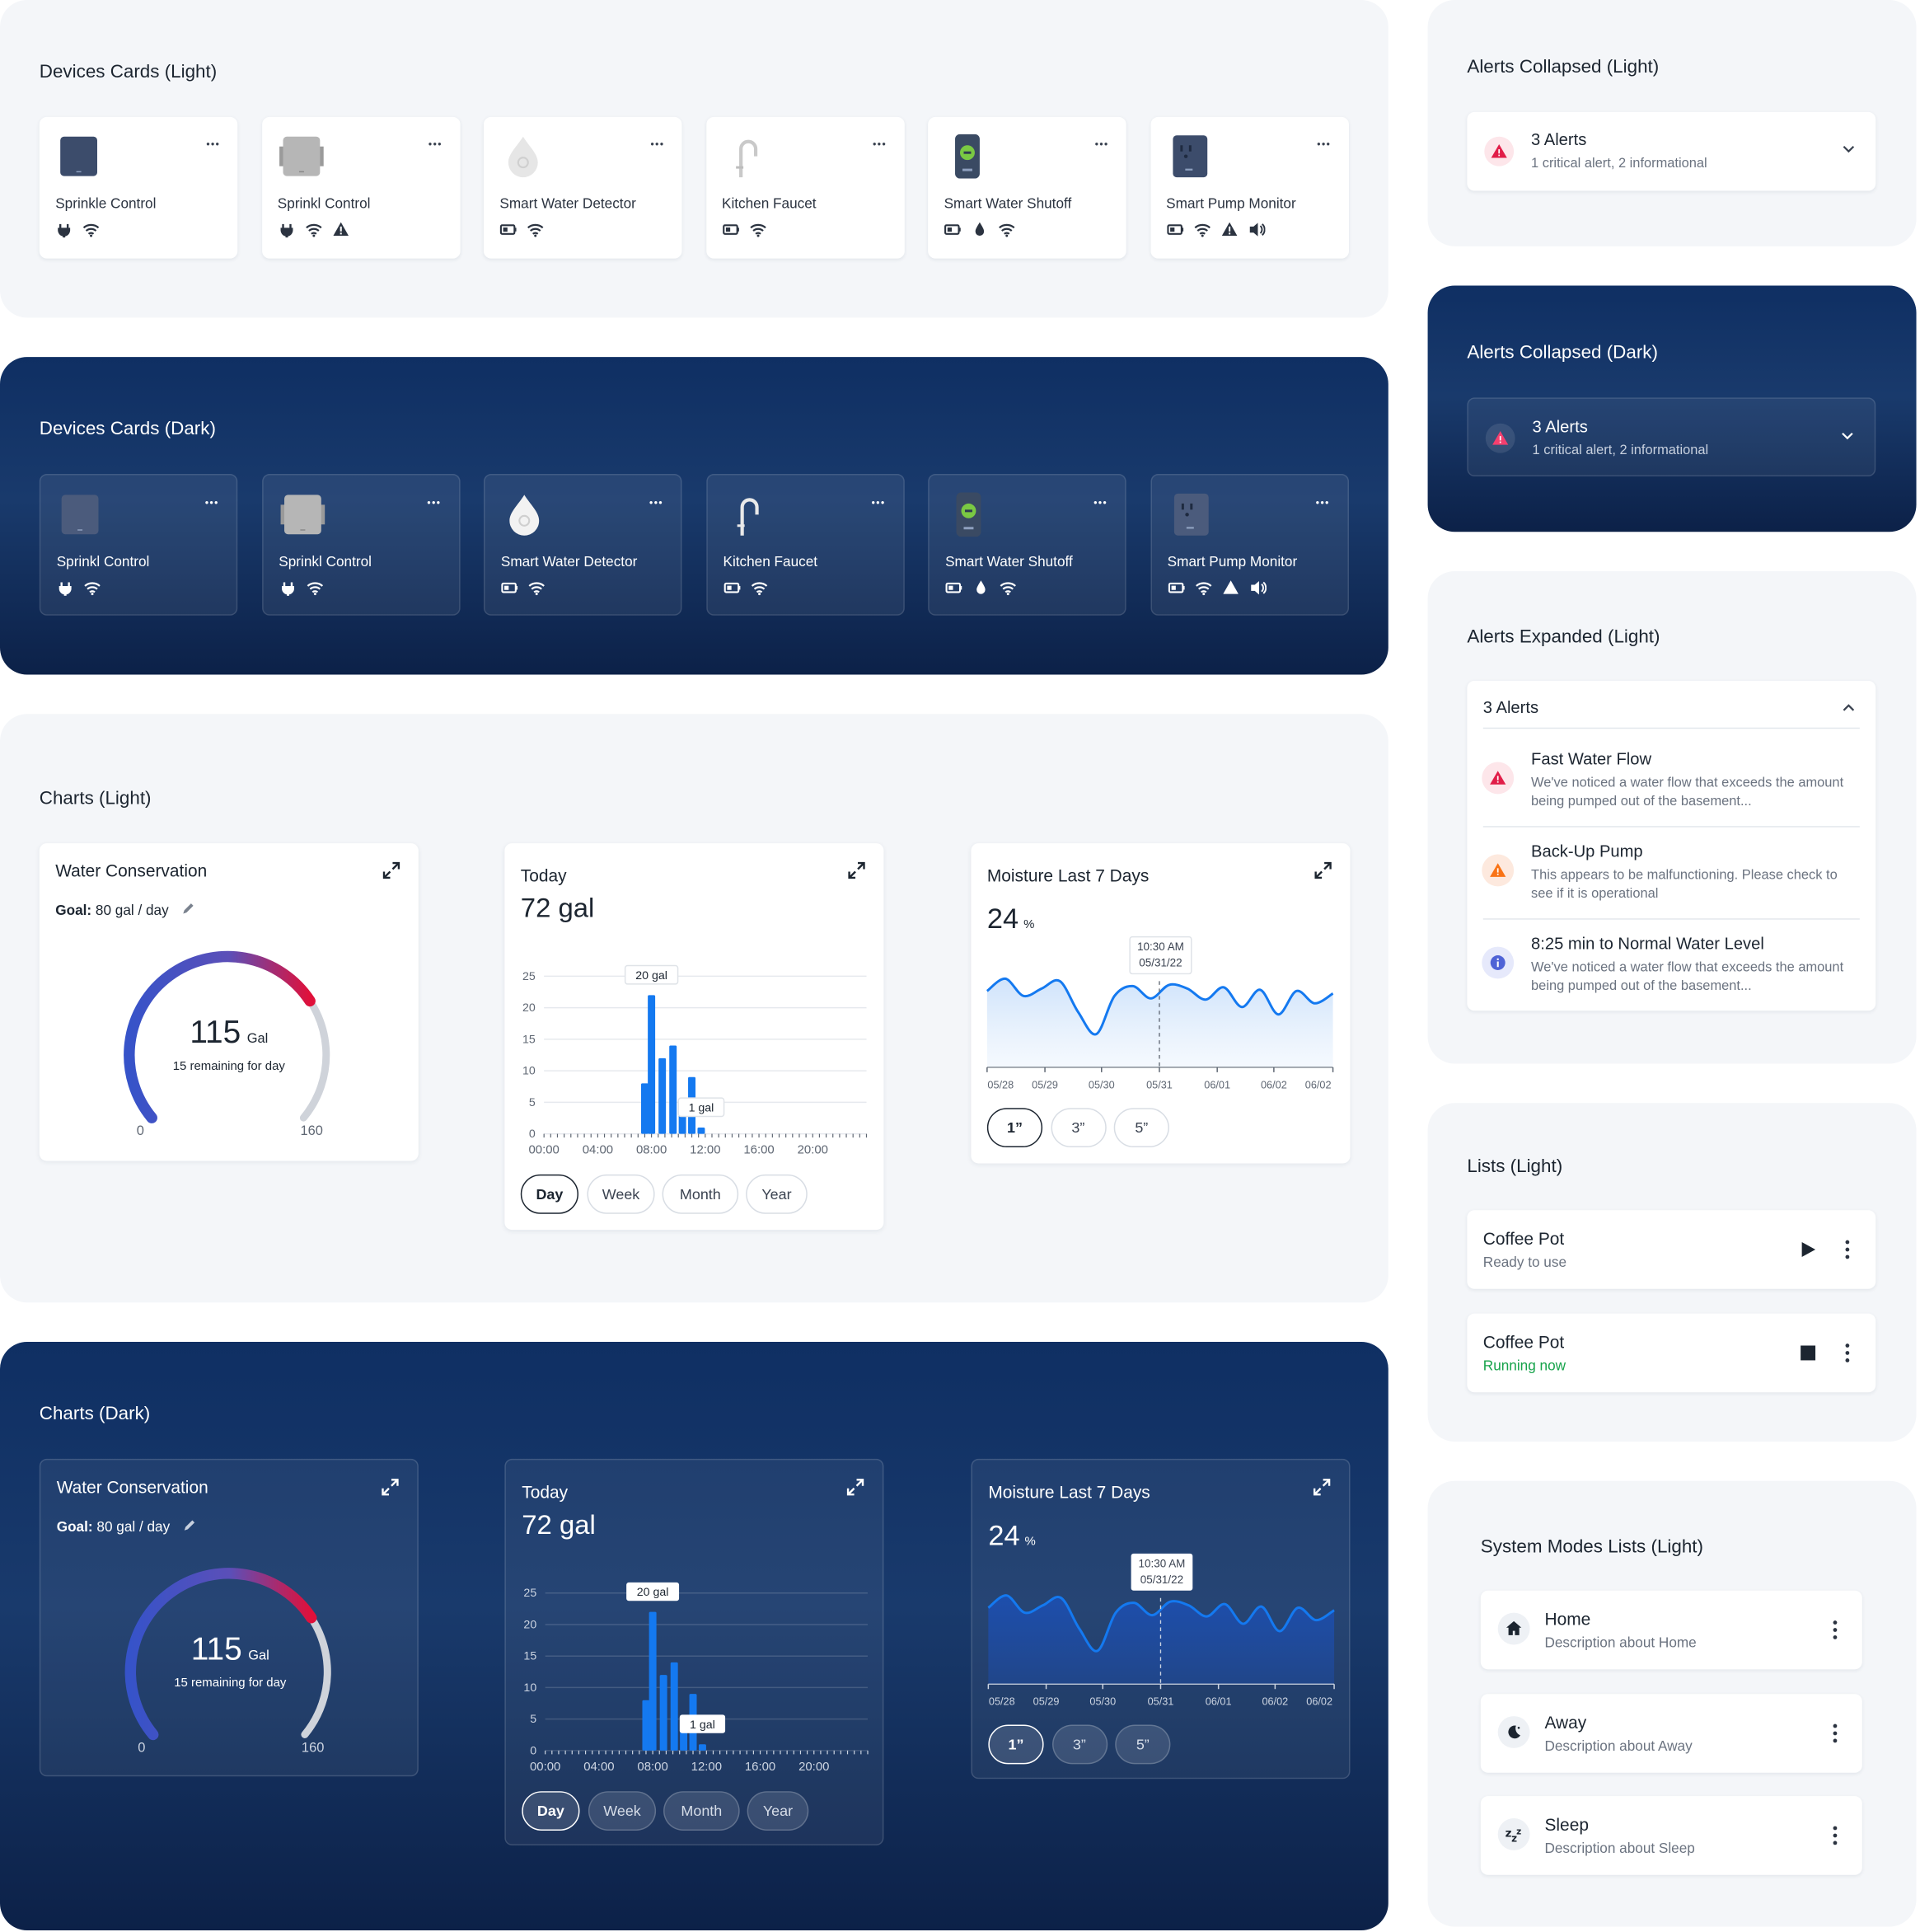 Image resolution: width=1920 pixels, height=1932 pixels. What do you see at coordinates (771, 562) in the screenshot?
I see `device-name: Kitchen Faucet` at bounding box center [771, 562].